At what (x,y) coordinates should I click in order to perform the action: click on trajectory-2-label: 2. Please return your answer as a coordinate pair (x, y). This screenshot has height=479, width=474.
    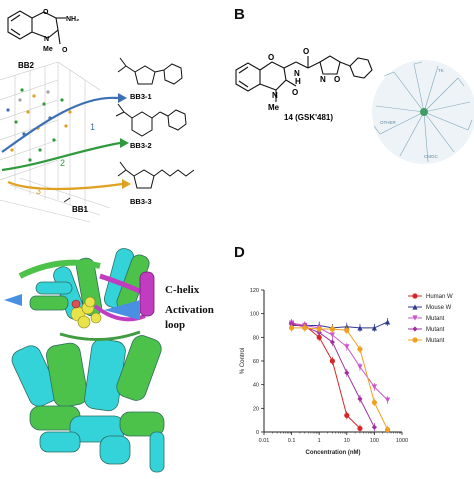
    Looking at the image, I should click on (62, 163).